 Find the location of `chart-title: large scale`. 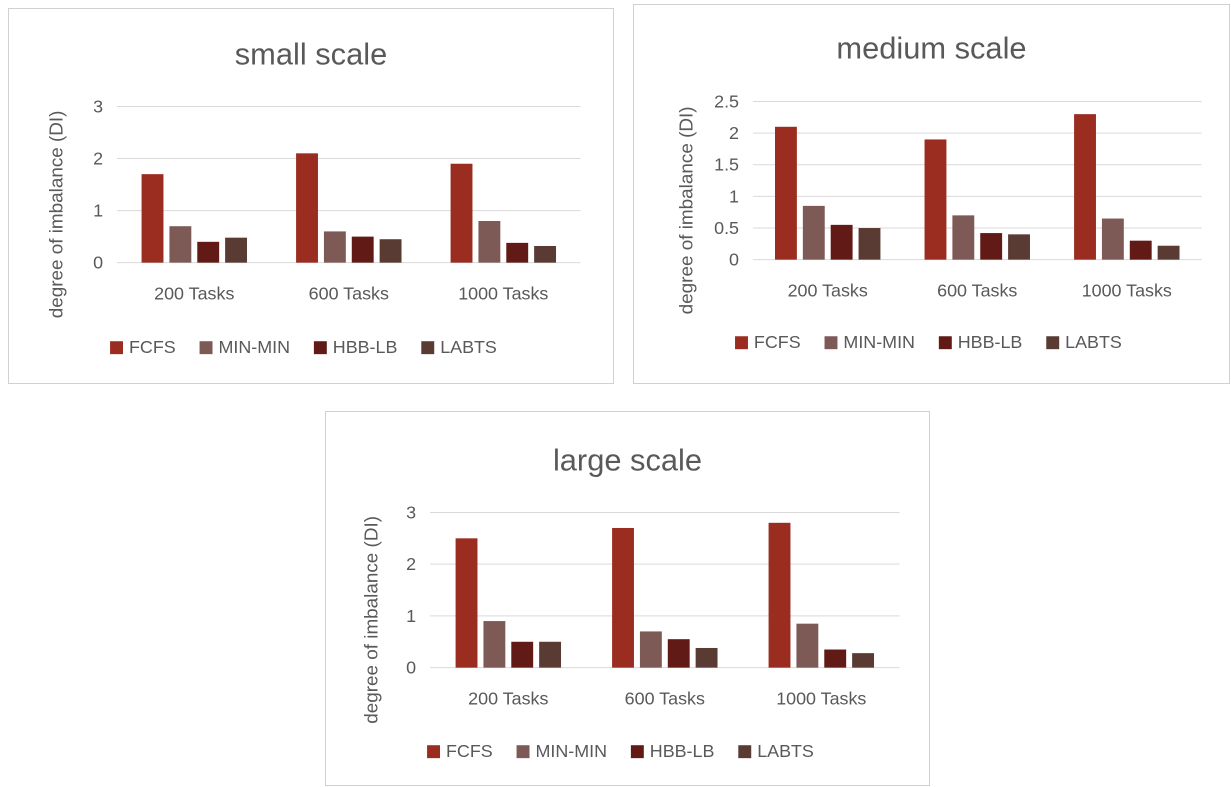

chart-title: large scale is located at coordinates (627, 460).